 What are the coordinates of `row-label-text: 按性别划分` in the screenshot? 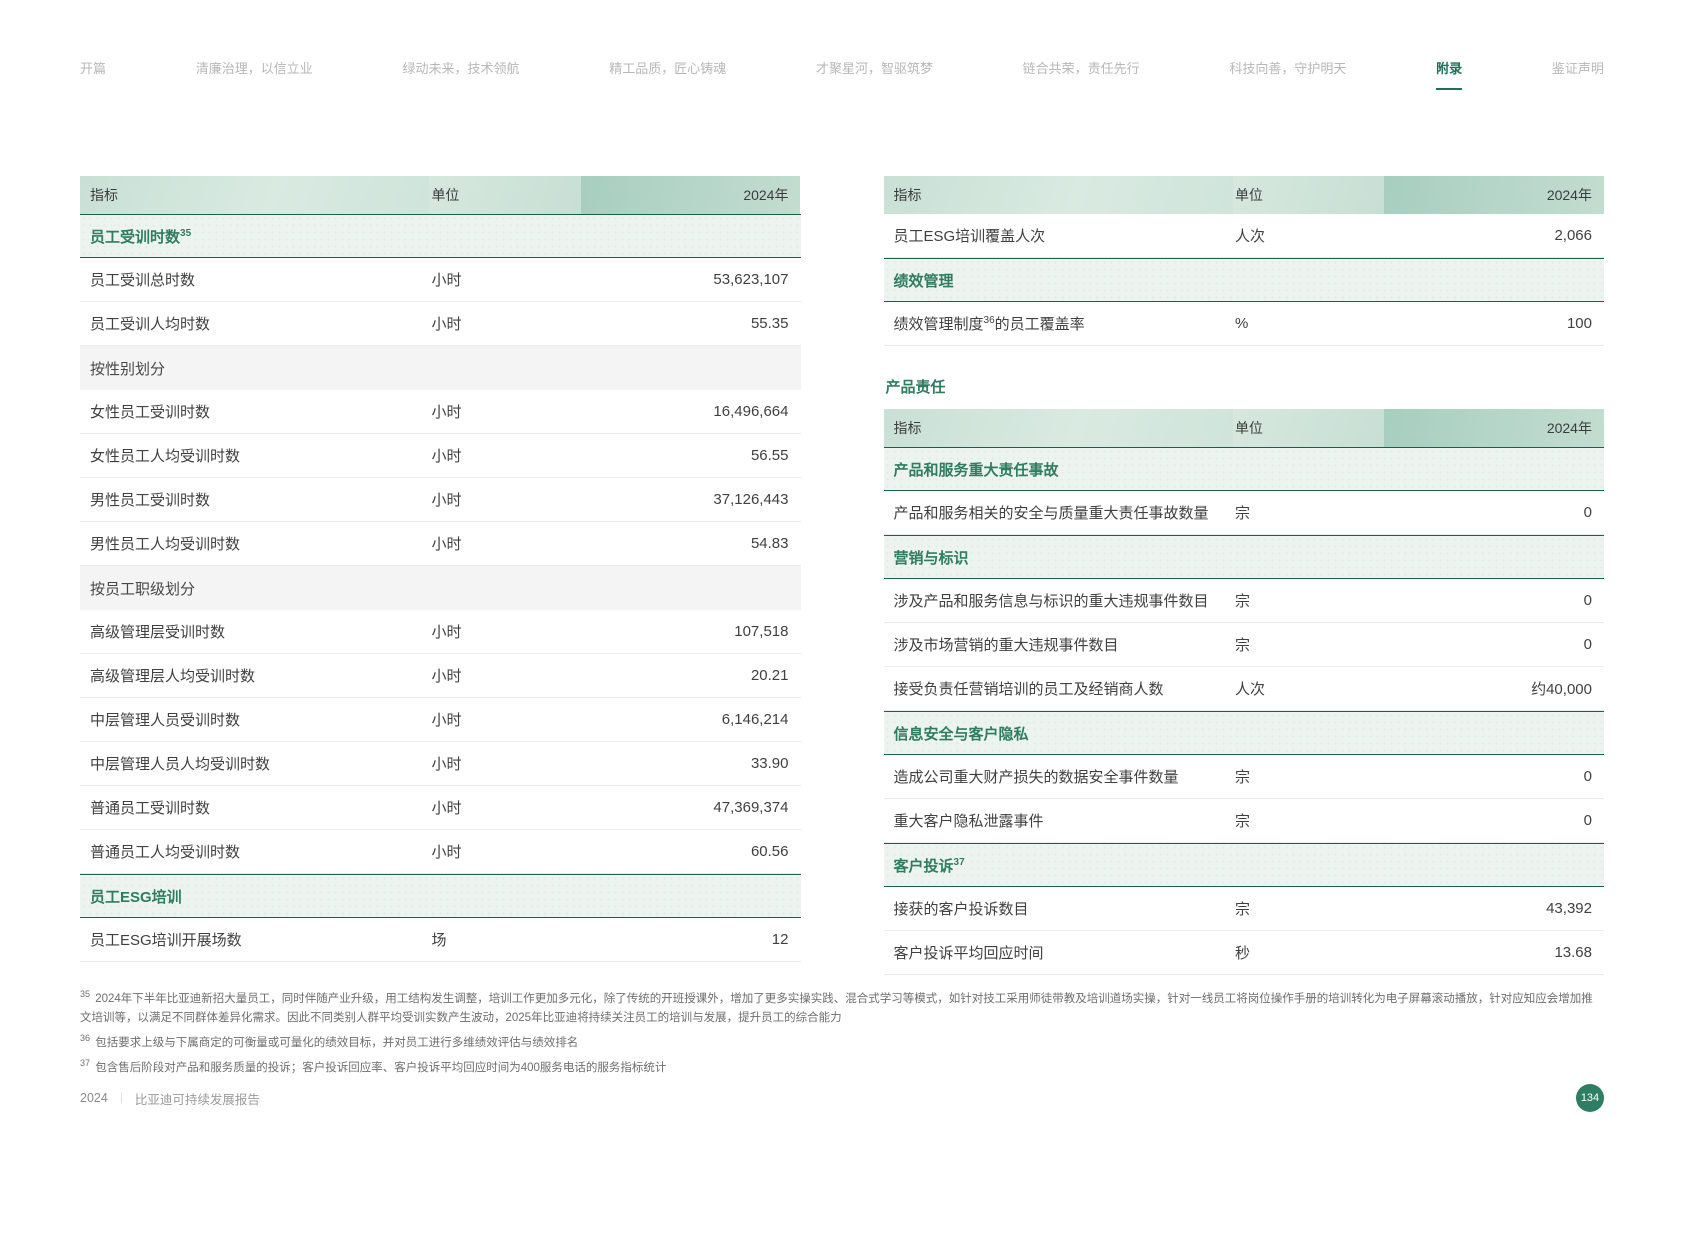 It's located at (128, 369).